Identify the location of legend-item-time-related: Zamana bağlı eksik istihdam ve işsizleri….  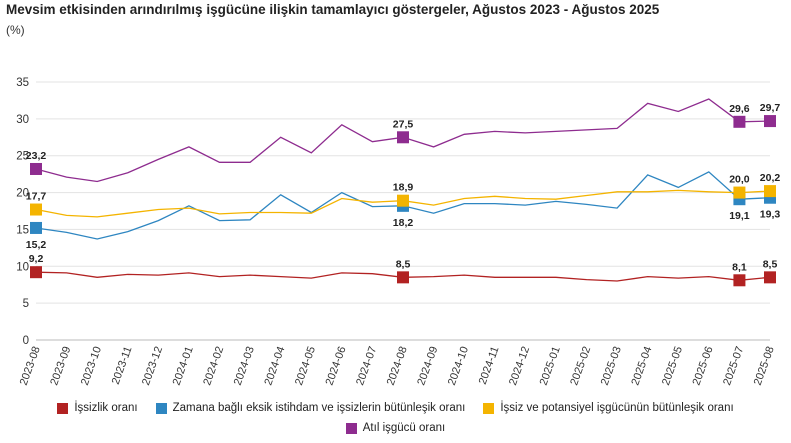
(310, 408).